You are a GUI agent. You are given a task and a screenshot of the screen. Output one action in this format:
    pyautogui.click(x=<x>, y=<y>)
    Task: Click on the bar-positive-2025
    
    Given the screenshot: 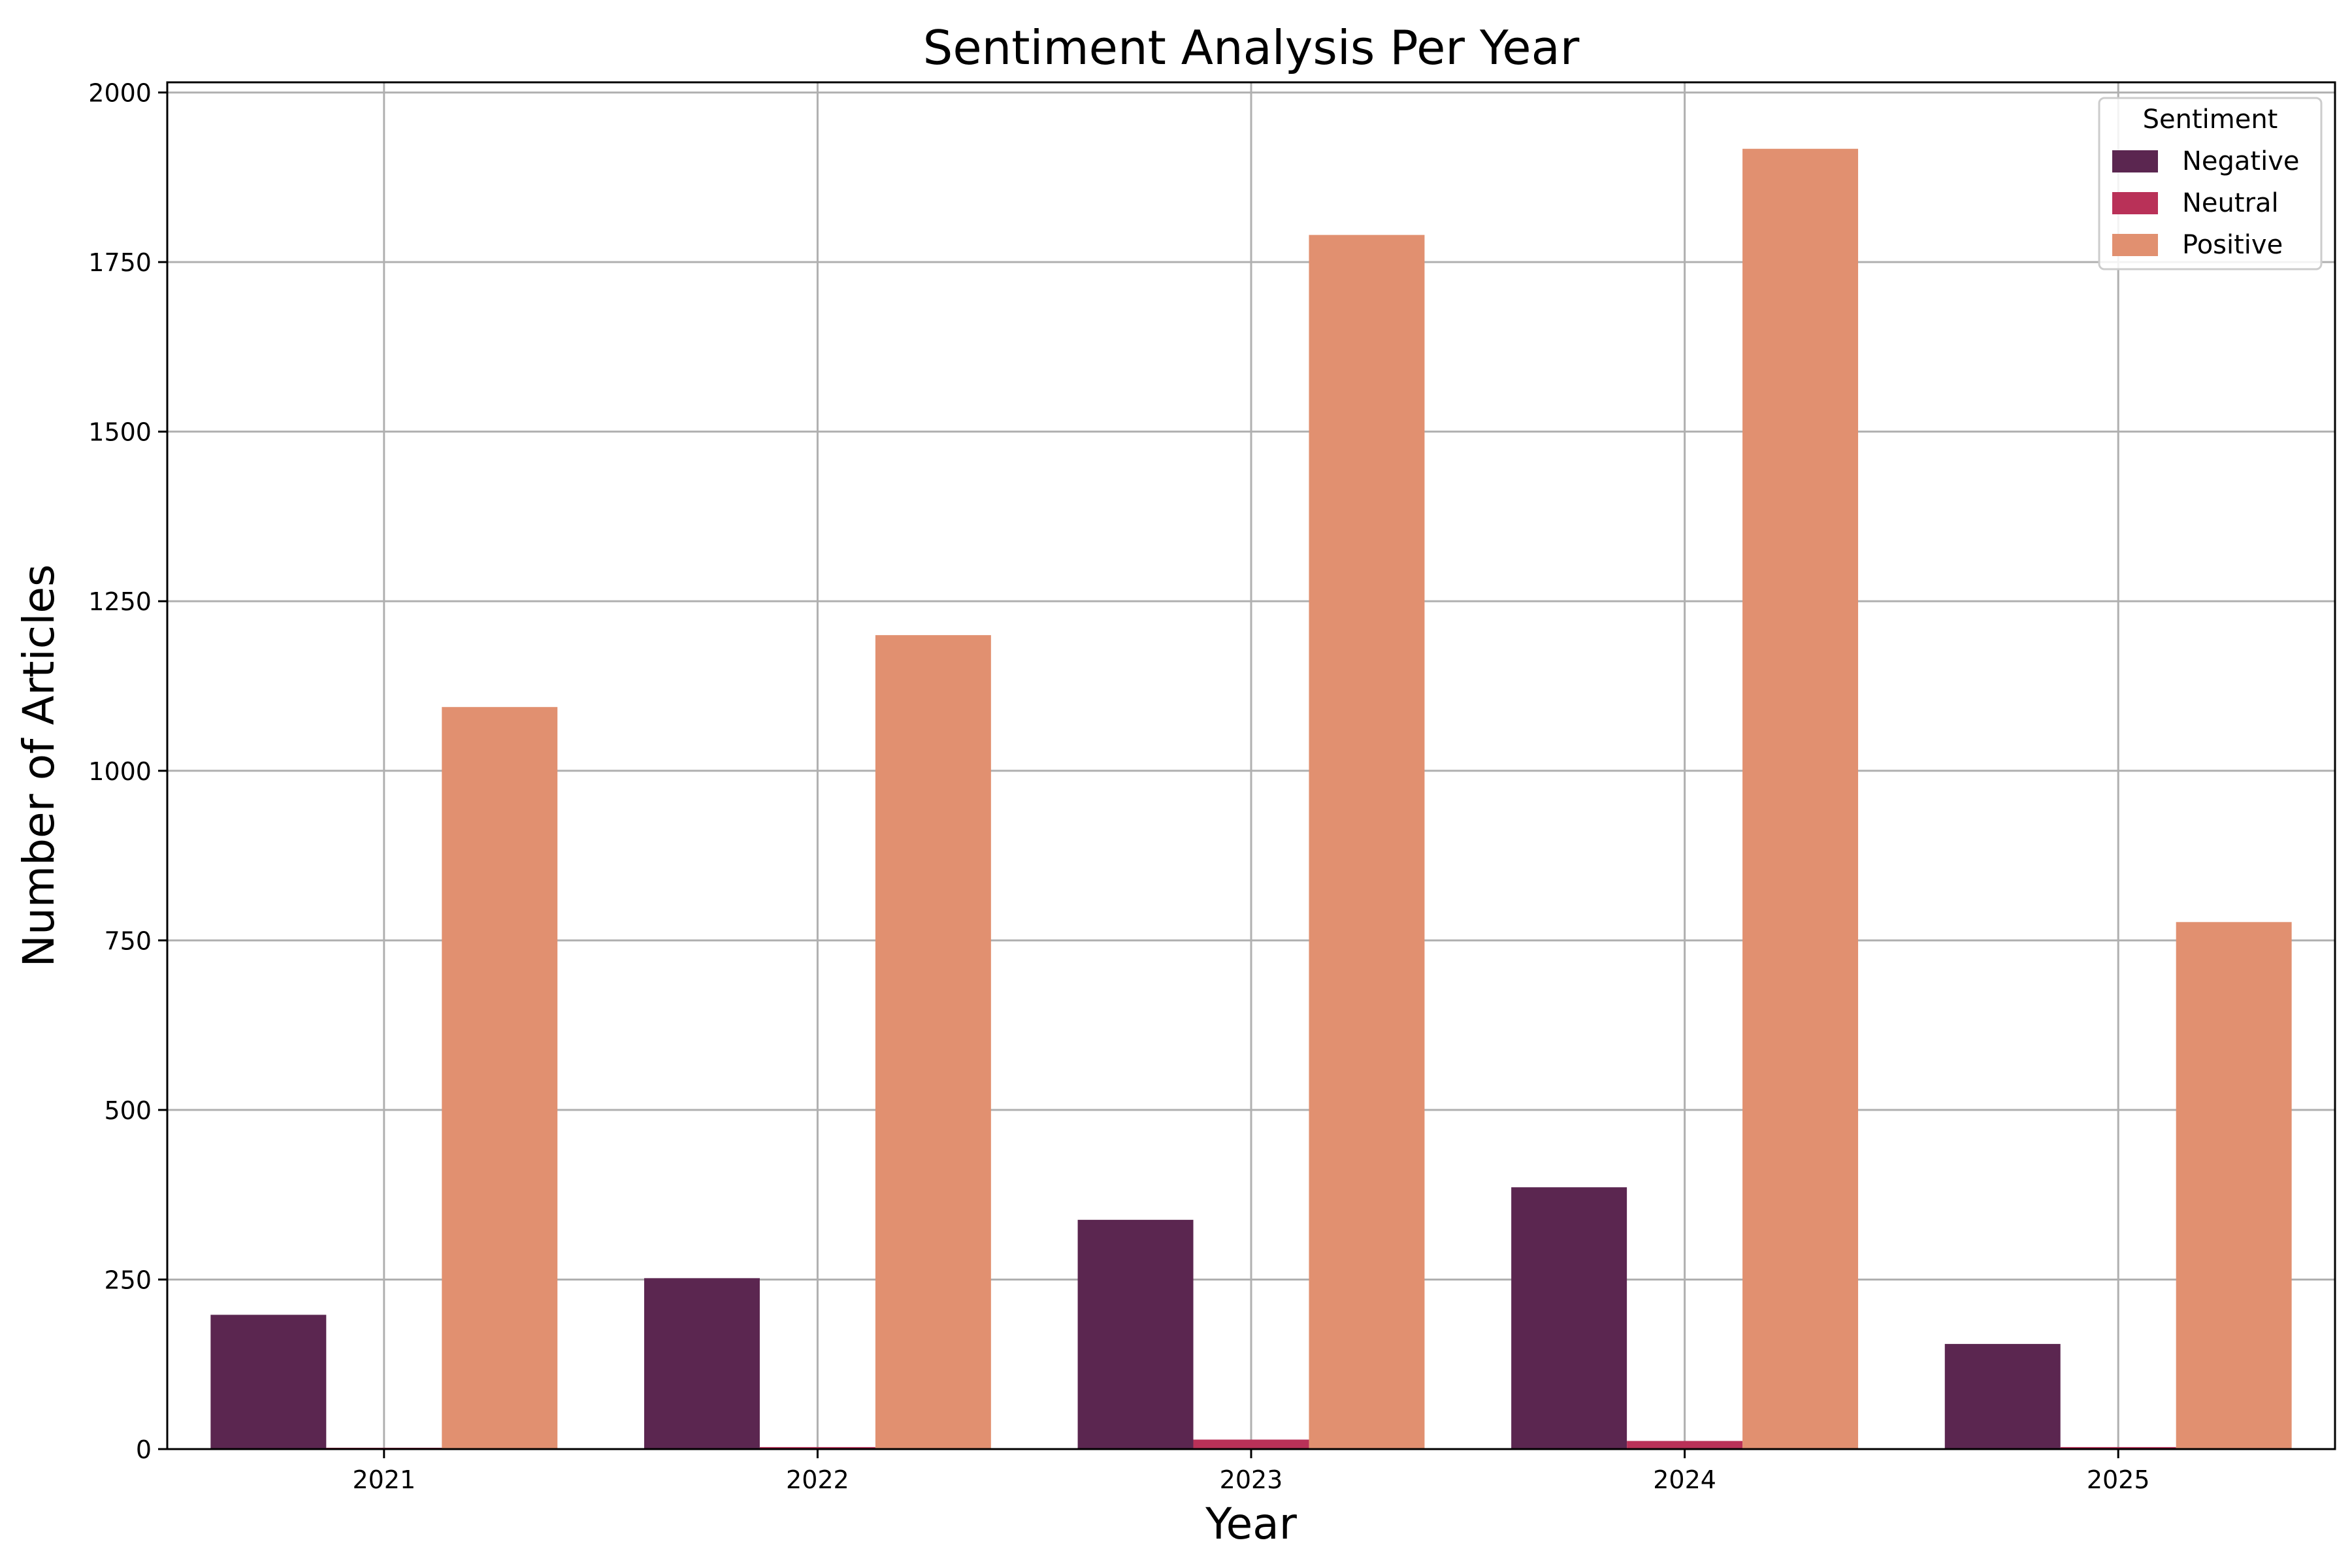 What is the action you would take?
    pyautogui.click(x=2234, y=1185)
    